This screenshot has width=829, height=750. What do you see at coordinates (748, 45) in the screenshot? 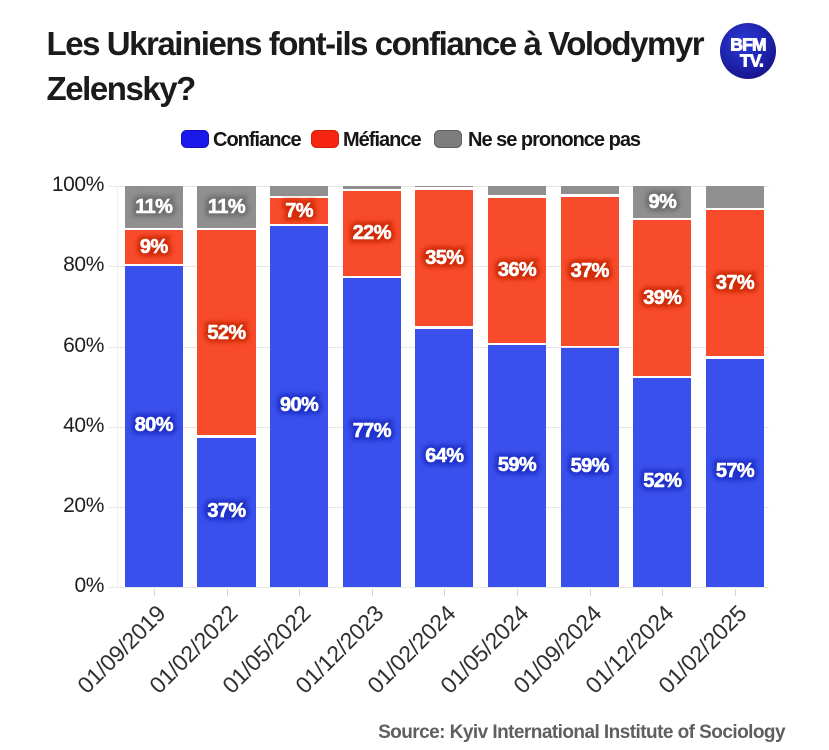
I see `svg-text: BFM` at bounding box center [748, 45].